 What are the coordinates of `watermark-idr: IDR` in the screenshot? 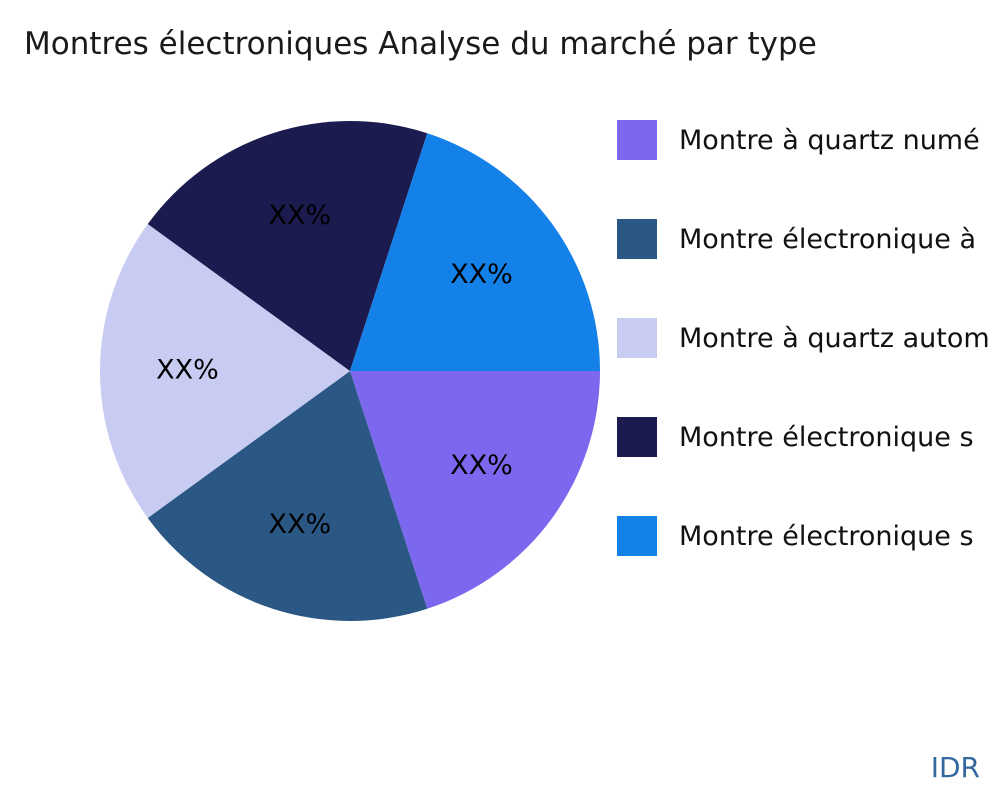 It's located at (955, 767).